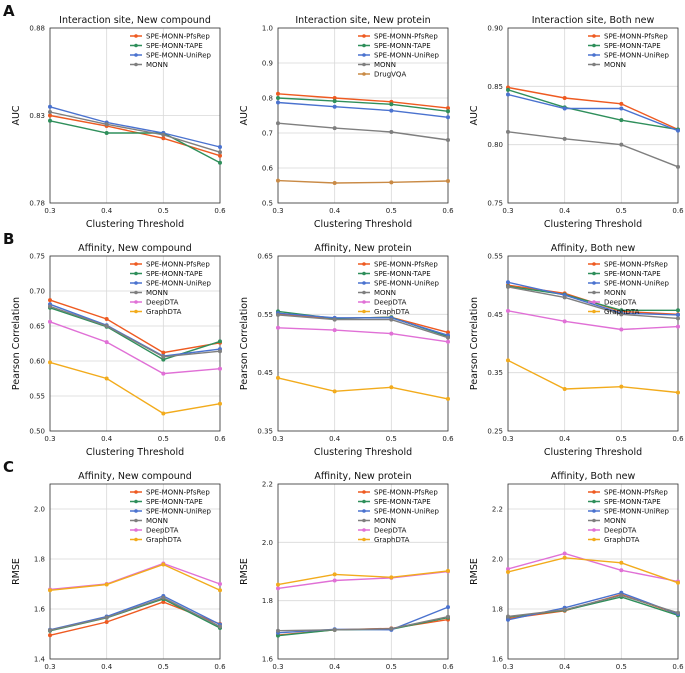 Image resolution: width=685 pixels, height=673 pixels. Describe the element at coordinates (40, 660) in the screenshot. I see `y-tick-label: 1.4` at that location.